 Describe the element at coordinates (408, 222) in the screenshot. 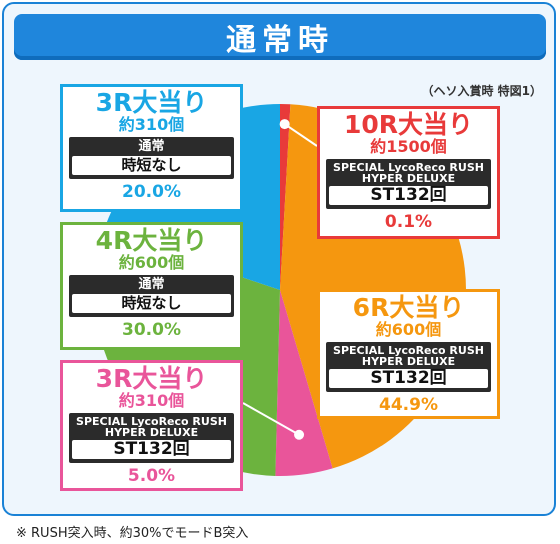

I see `slice-percent: 0.1%` at that location.